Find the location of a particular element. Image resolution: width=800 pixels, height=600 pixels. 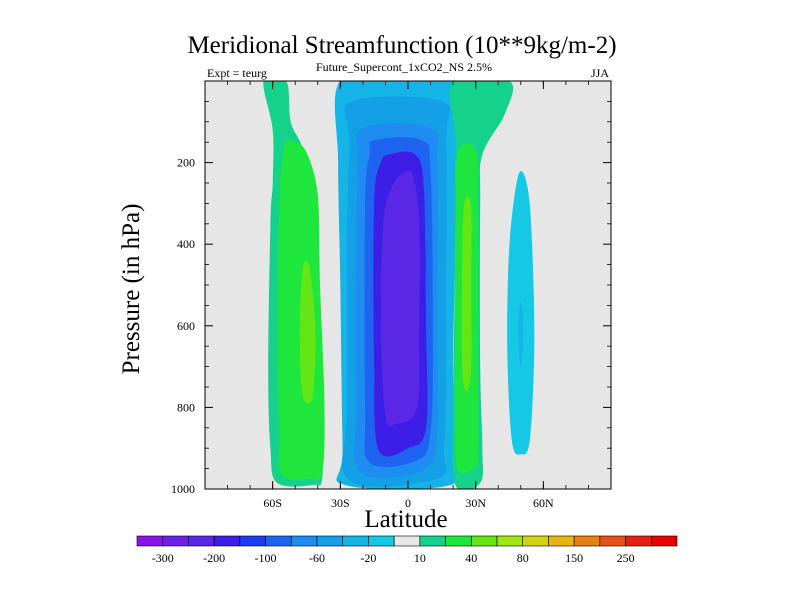

x-tick-label: 60N is located at coordinates (543, 503).